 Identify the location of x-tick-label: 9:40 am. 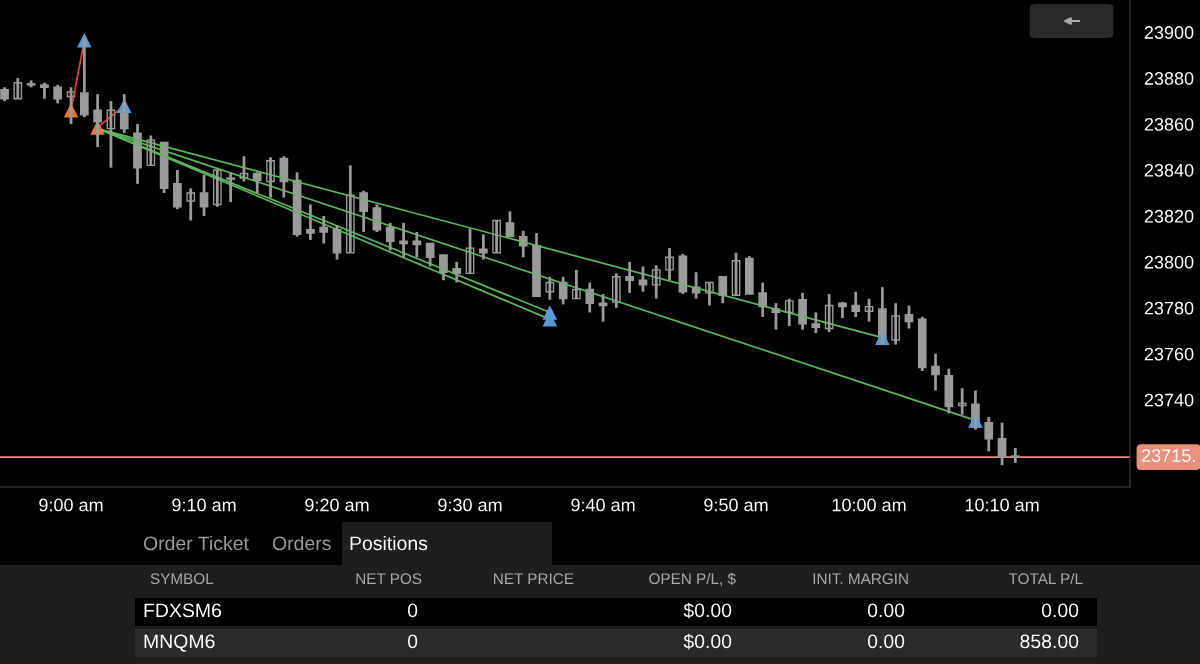
(603, 505).